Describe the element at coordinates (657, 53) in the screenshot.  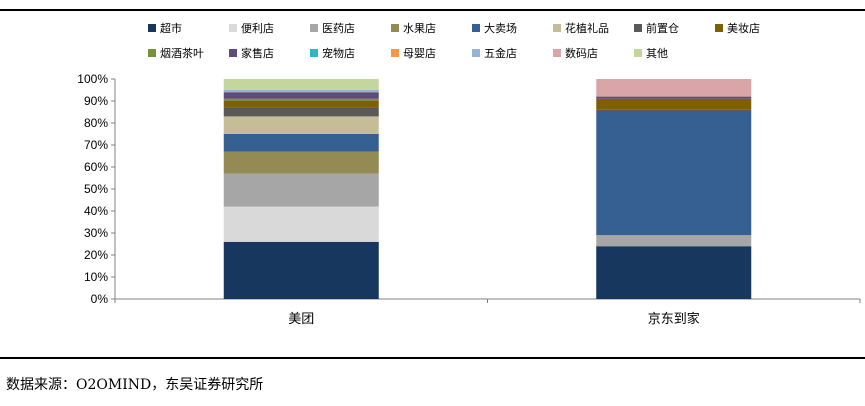
I see `legend-label: 其他` at that location.